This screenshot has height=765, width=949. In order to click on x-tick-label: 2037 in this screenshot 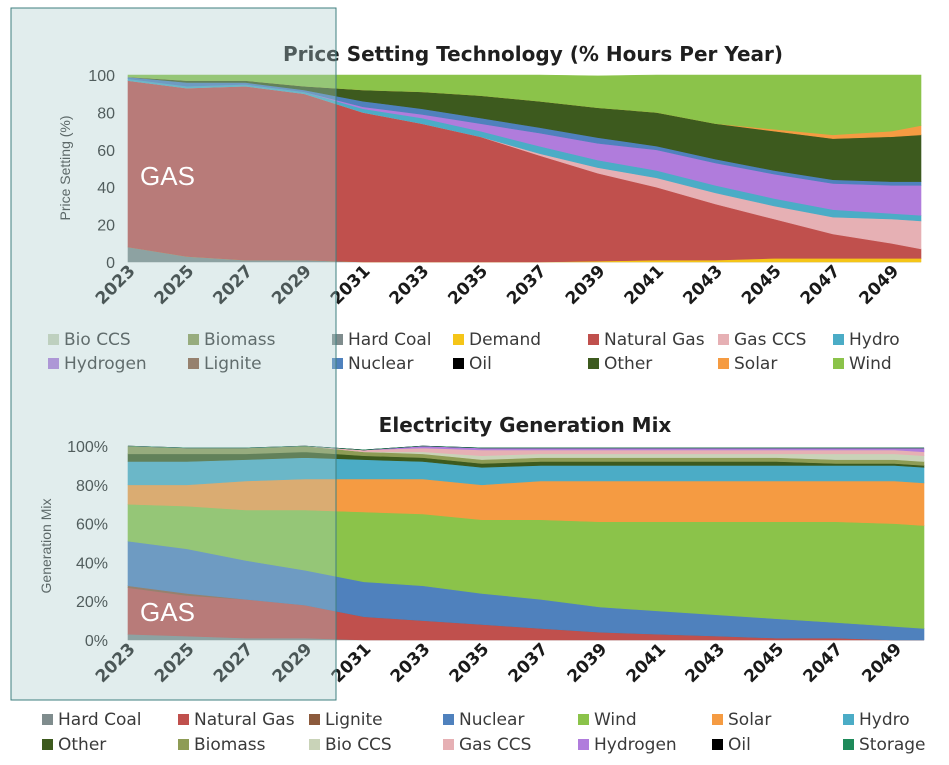, I will do `click(527, 285)`.